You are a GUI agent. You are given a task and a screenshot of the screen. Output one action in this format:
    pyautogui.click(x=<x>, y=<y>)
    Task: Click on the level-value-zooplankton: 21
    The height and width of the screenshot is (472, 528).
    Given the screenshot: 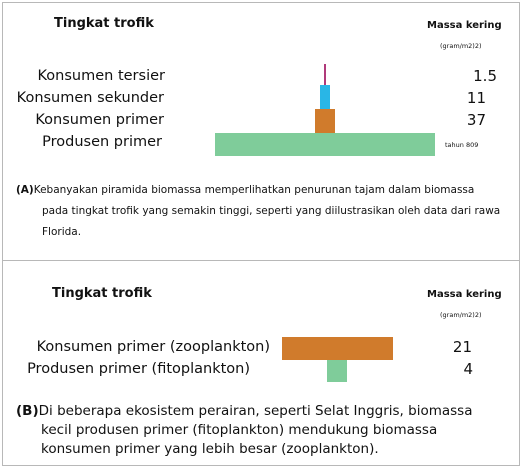 What is the action you would take?
    pyautogui.click(x=462, y=347)
    